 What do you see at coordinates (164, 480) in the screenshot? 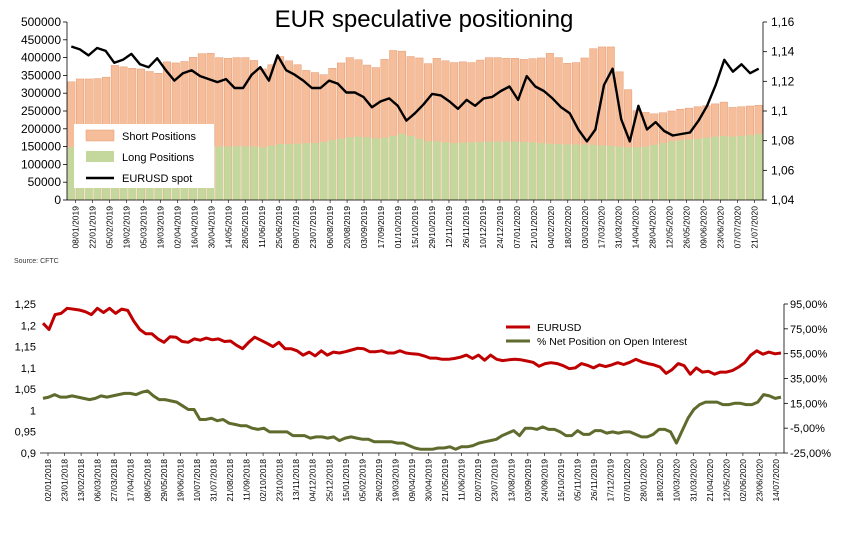
I see `chart2-x-tick-label: 29/05/2018` at bounding box center [164, 480].